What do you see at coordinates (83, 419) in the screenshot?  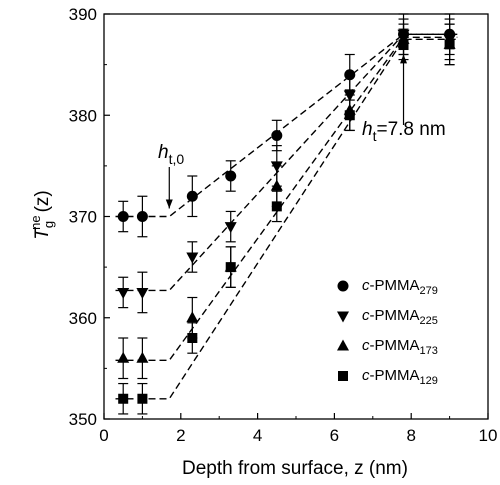 I see `y-tick-label: 350` at bounding box center [83, 419].